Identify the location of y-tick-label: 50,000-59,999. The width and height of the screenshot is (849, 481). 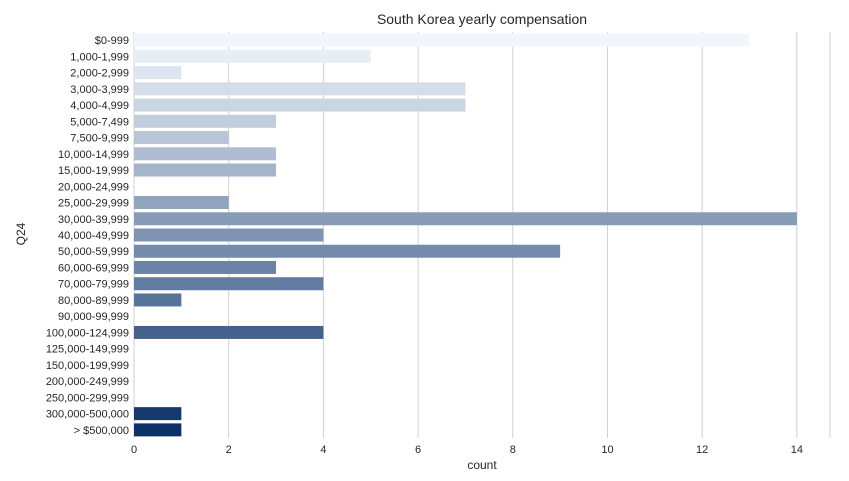
(93, 252).